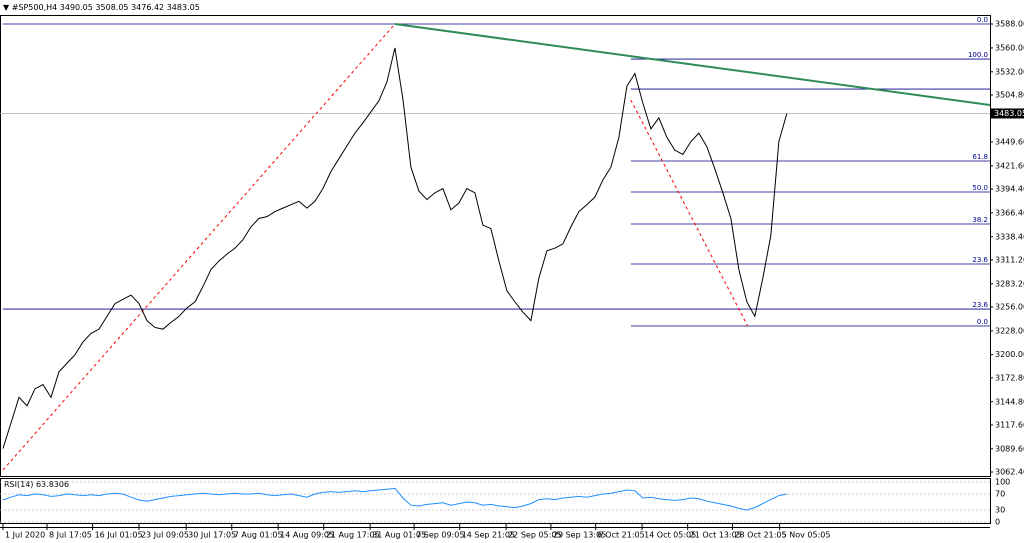 The width and height of the screenshot is (1024, 543). I want to click on x-tick-label: 14 Aug 09:05, so click(307, 535).